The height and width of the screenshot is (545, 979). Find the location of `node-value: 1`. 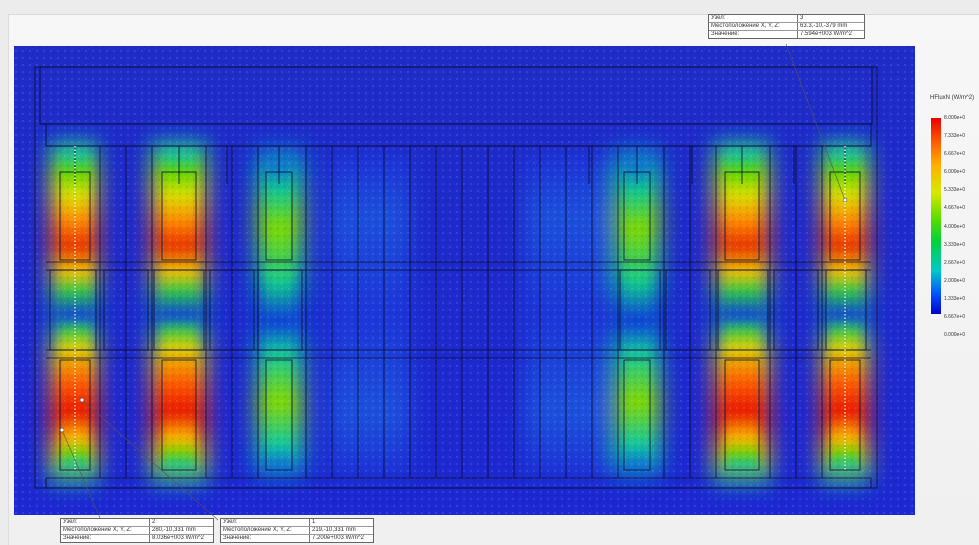

node-value: 1 is located at coordinates (341, 522).